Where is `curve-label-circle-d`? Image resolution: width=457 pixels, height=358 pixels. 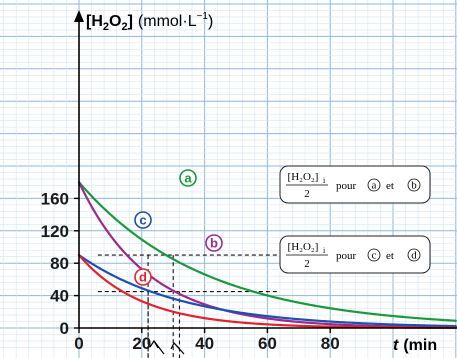 curve-label-circle-d is located at coordinates (143, 277).